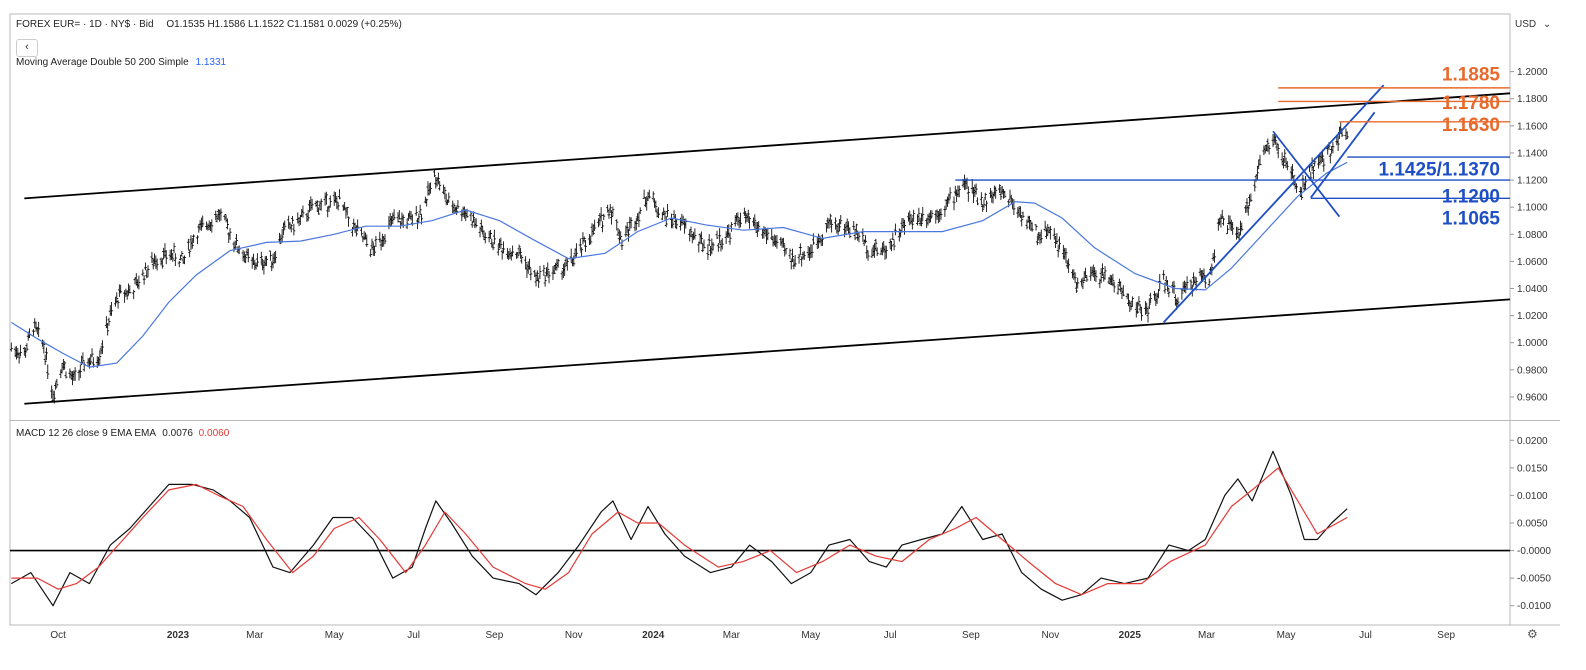 Image resolution: width=1586 pixels, height=670 pixels. Describe the element at coordinates (767, 351) in the screenshot. I see `channel-bottom-line` at that location.